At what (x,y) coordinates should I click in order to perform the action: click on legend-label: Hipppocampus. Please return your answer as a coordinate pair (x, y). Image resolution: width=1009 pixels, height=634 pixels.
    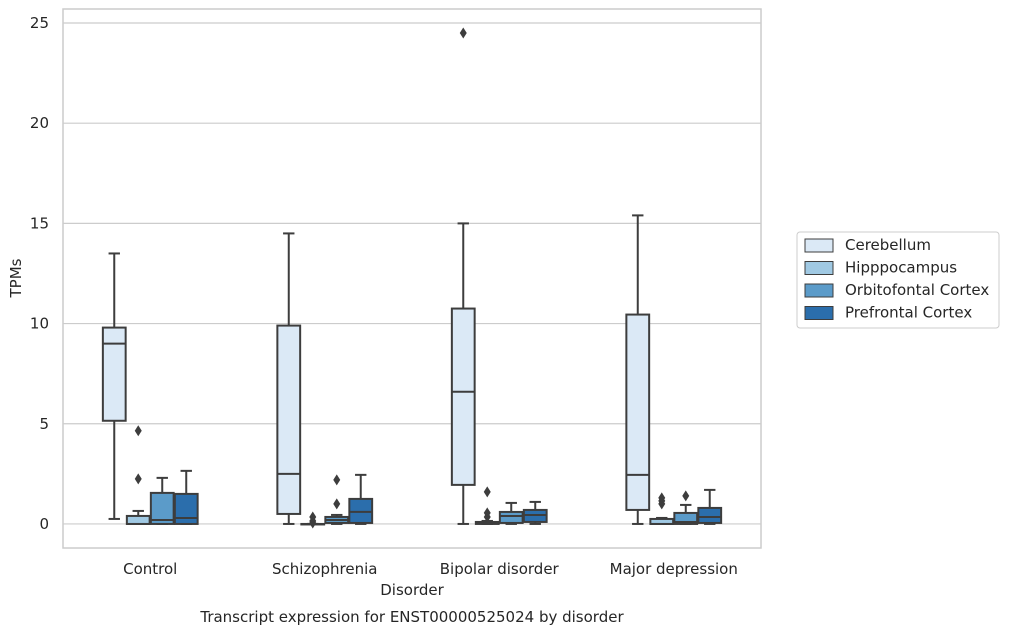
    Looking at the image, I should click on (901, 268).